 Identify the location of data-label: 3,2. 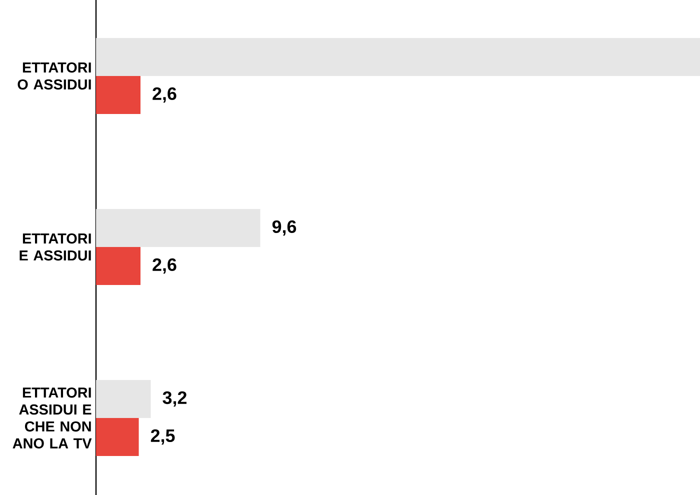
(174, 399).